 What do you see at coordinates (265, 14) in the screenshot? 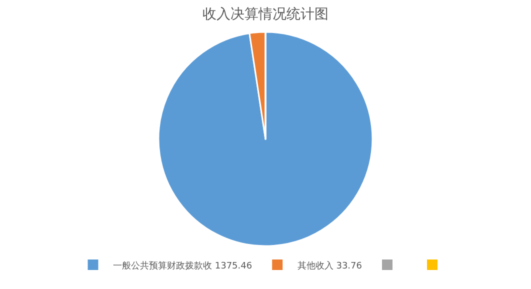
I see `chart-title: 收入决算情况统计图` at bounding box center [265, 14].